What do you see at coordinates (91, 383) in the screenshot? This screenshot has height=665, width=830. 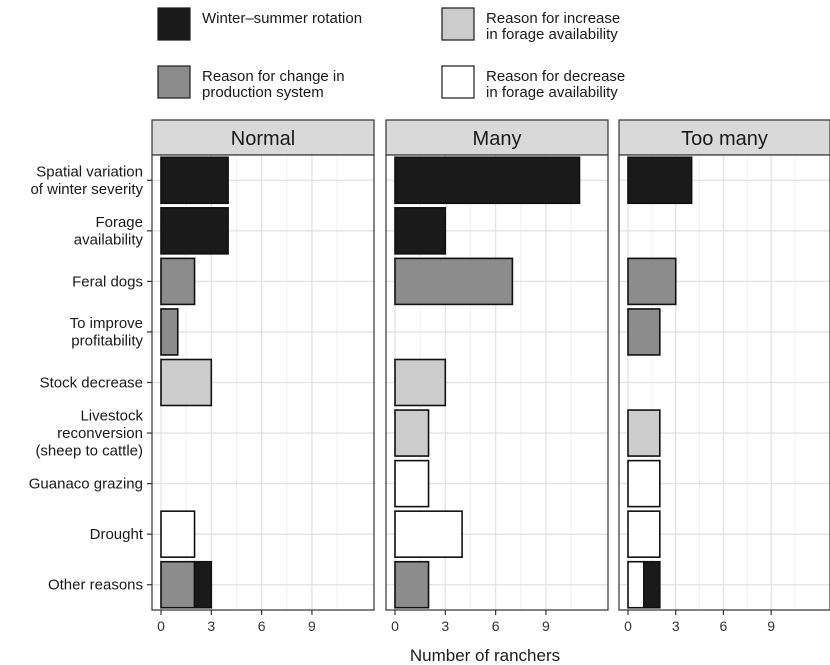 I see `category-label-stock-decrease: Stock decrease` at bounding box center [91, 383].